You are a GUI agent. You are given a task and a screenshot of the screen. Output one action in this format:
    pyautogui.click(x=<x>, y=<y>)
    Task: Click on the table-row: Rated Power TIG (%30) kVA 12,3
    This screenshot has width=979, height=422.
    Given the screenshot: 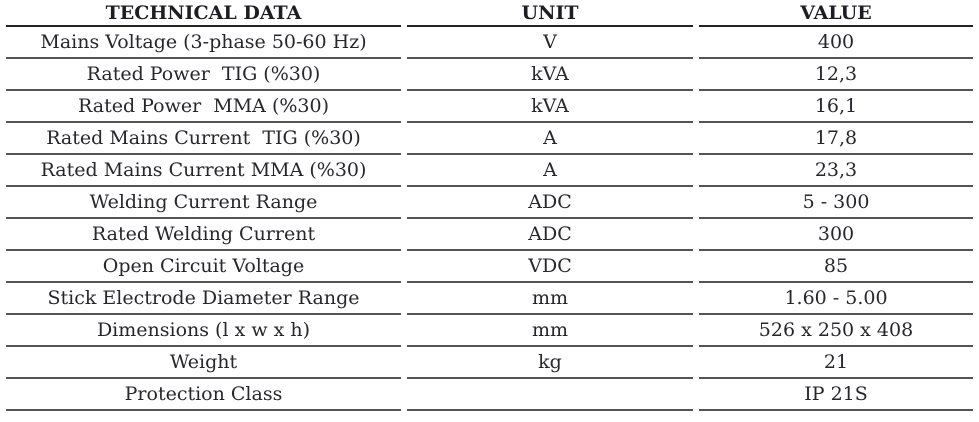 What is the action you would take?
    pyautogui.click(x=489, y=75)
    